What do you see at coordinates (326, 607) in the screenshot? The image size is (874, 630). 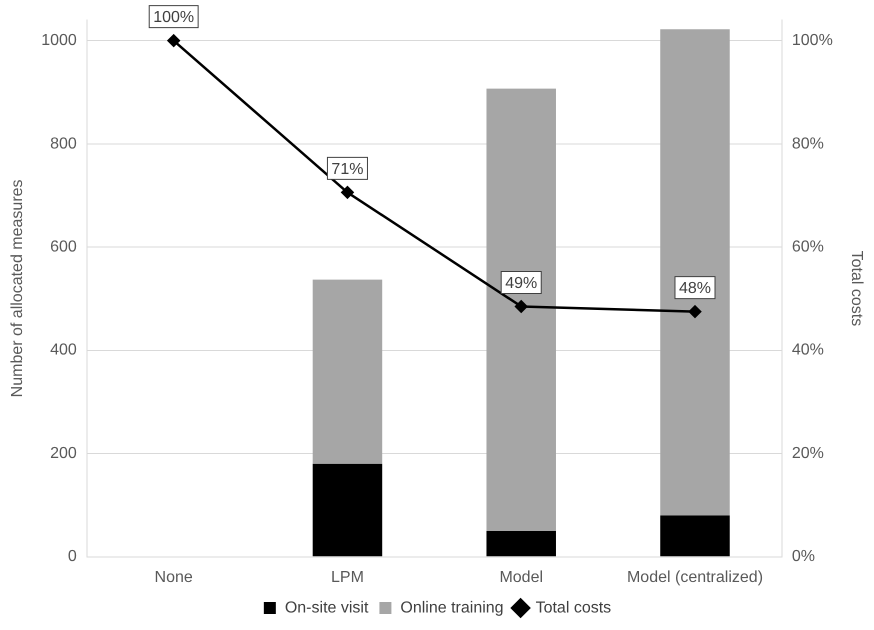 I see `legend-label: On-site visit` at bounding box center [326, 607].